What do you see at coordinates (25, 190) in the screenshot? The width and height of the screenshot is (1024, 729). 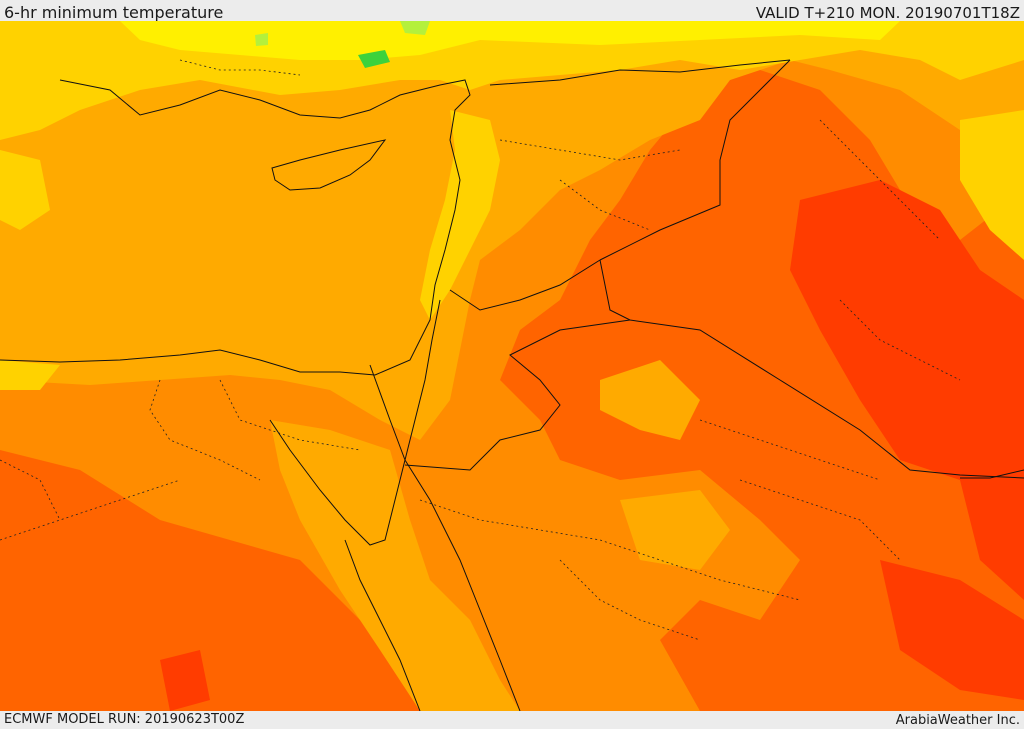 I see `field-yellow-west` at bounding box center [25, 190].